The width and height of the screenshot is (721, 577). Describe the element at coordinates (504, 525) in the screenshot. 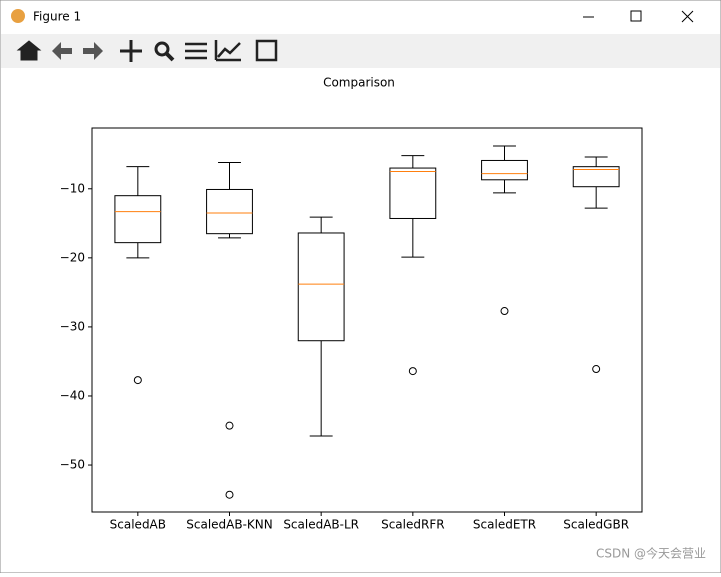

I see `x-tick-label: ScaledETR` at that location.